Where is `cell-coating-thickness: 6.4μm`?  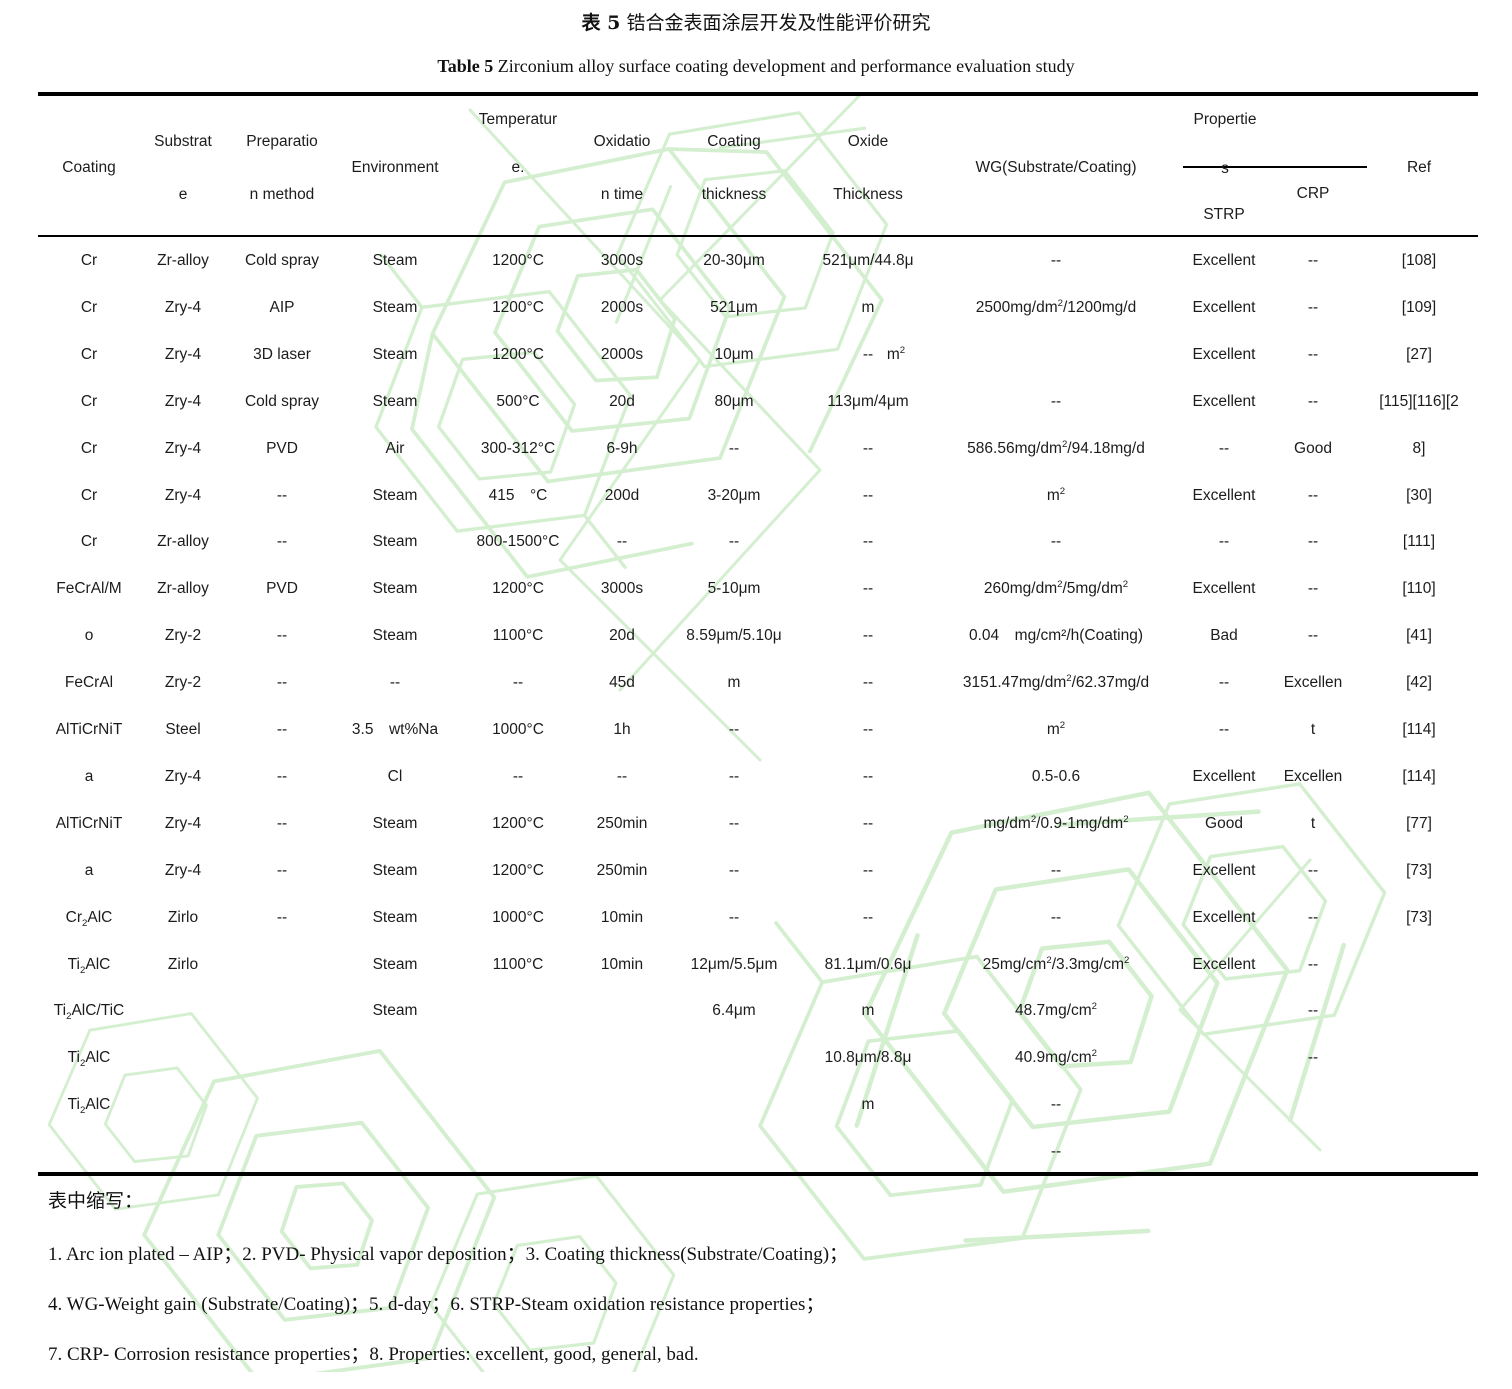 cell-coating-thickness: 6.4μm is located at coordinates (734, 1010).